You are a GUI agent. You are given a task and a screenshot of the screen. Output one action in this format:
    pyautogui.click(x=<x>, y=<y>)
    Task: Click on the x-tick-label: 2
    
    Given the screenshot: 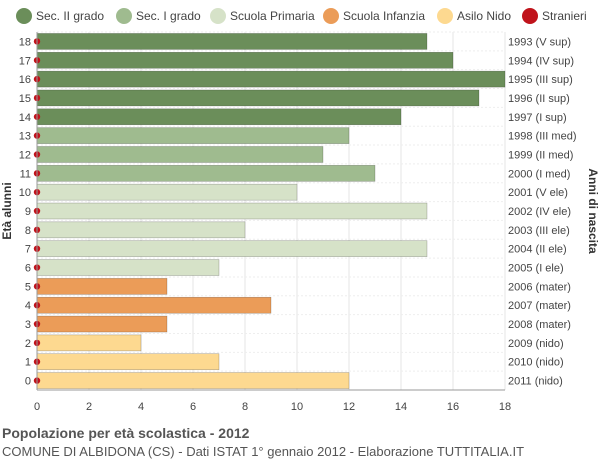 What is the action you would take?
    pyautogui.click(x=89, y=407)
    